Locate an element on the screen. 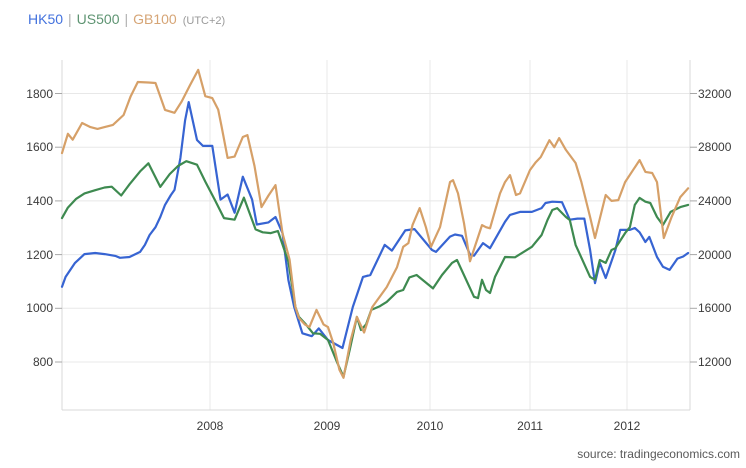  right-axis-tick-label: 24000 is located at coordinates (715, 200).